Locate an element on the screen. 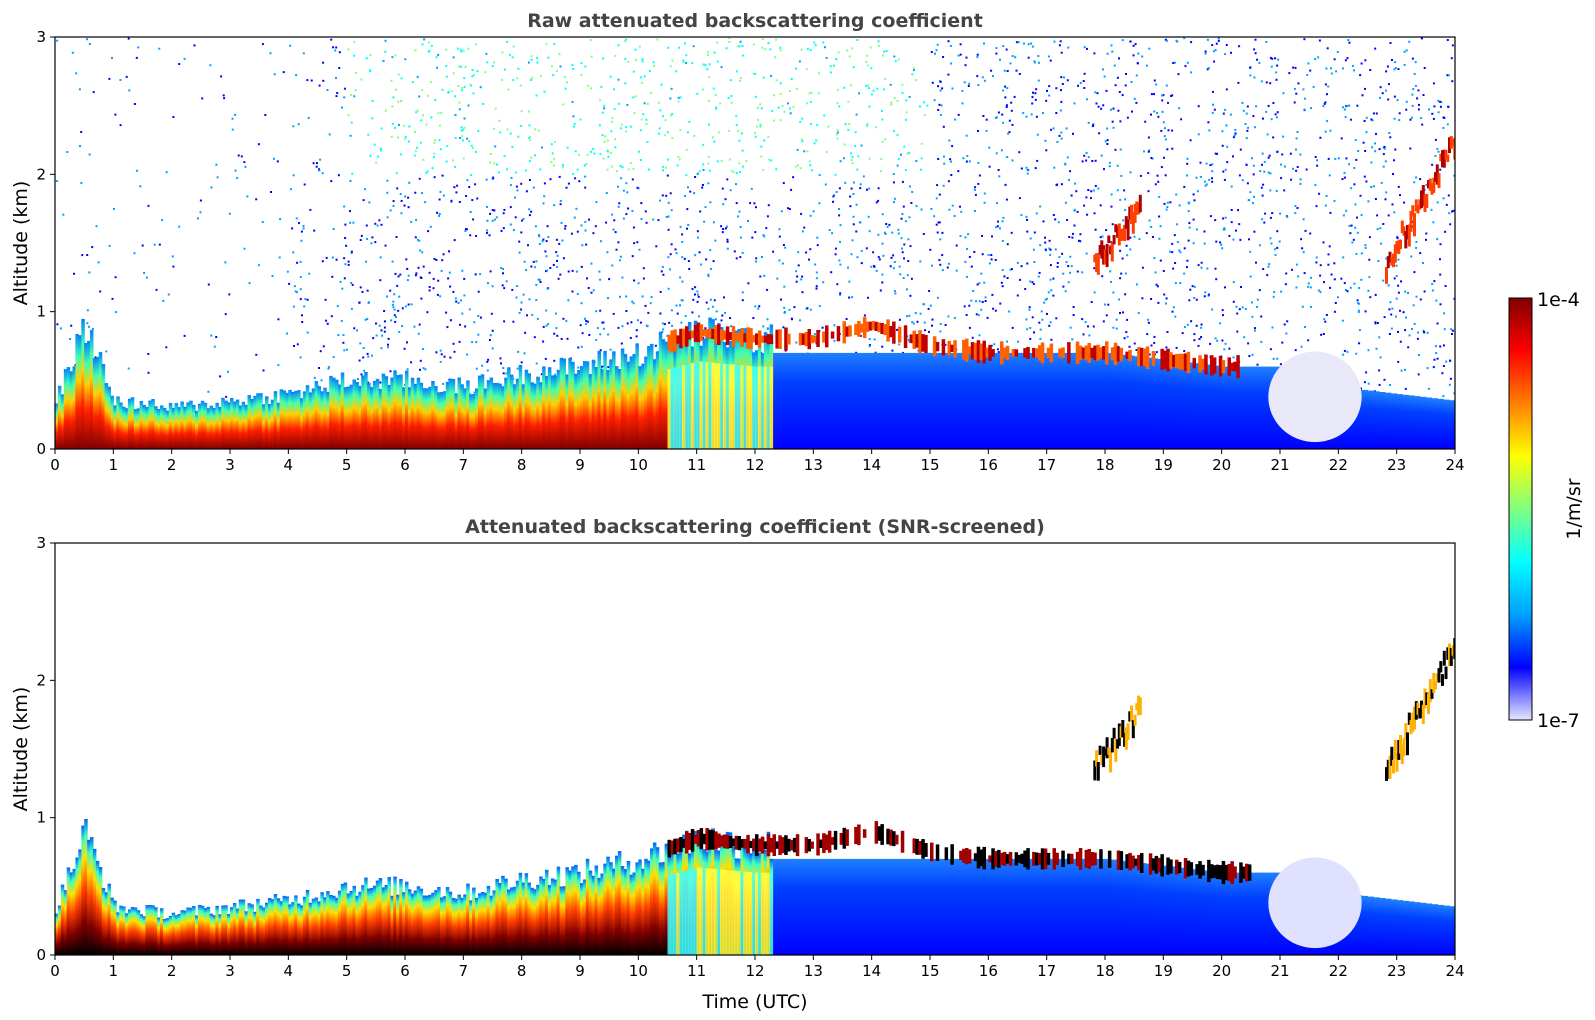  panel-screened-x-ticks: 0 1 2 3 4 5 6 7 8 9 10 11 12 13 14 15 16 17 18 19 20 21 22 23 24 is located at coordinates (757, 967).